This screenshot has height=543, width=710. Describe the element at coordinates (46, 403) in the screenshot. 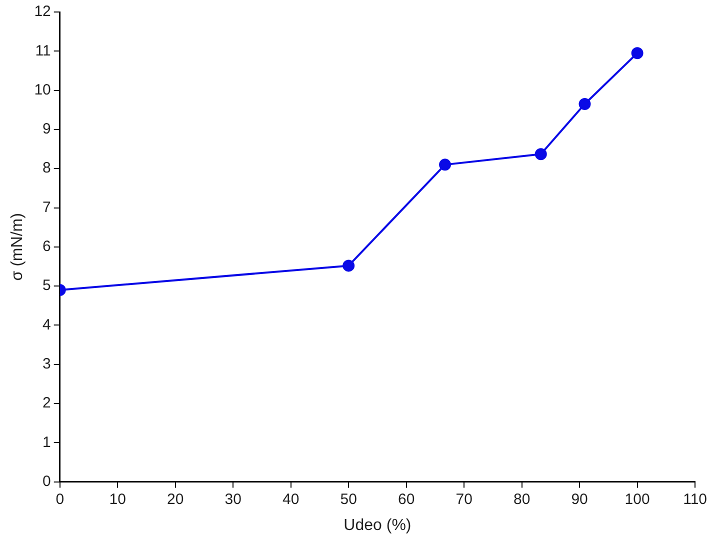

I see `y-tick-label: 2` at that location.